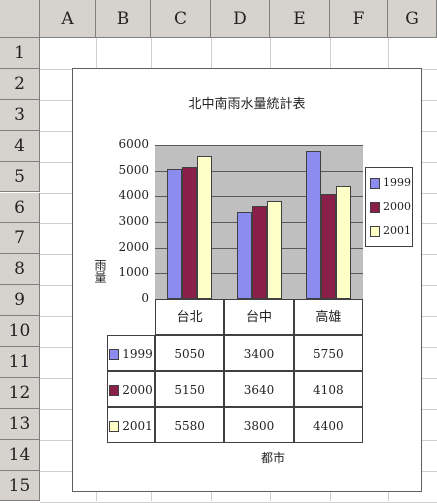 The width and height of the screenshot is (437, 503). Describe the element at coordinates (133, 246) in the screenshot. I see `y-tick-label: 2000` at that location.